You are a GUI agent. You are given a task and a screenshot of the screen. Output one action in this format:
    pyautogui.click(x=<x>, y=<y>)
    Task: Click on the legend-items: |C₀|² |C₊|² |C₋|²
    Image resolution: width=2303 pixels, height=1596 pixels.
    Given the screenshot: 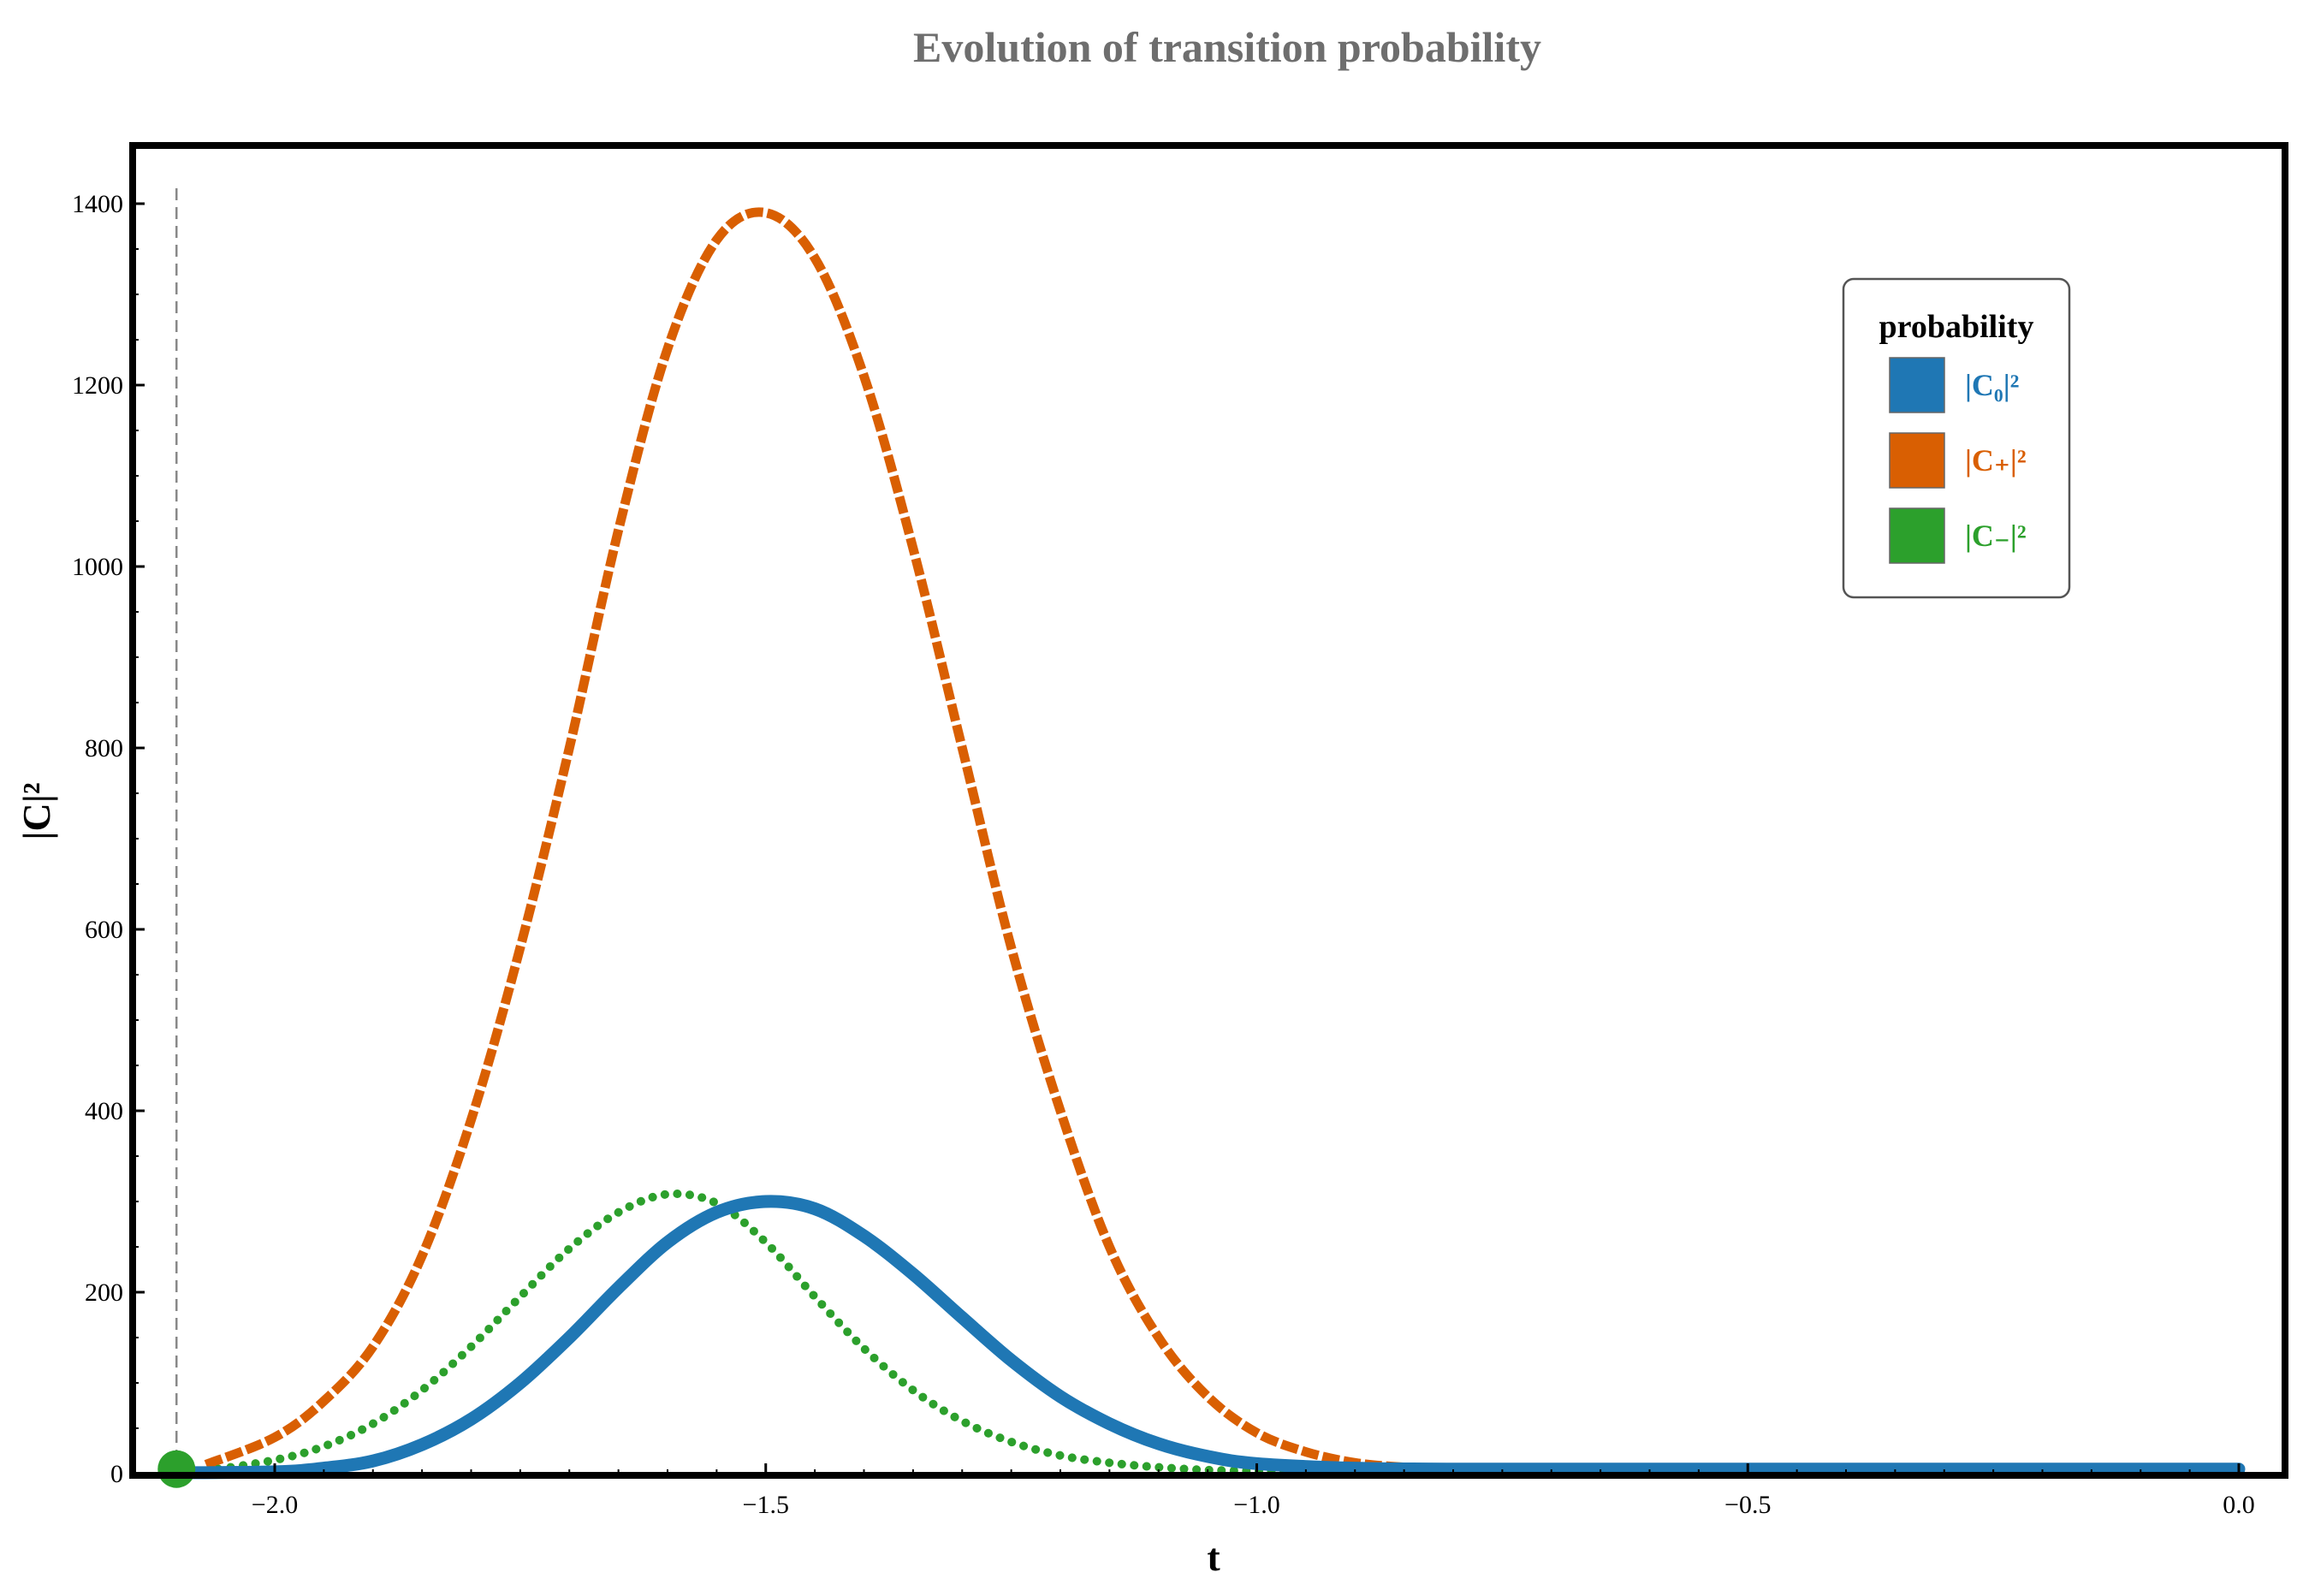 What is the action you would take?
    pyautogui.click(x=1958, y=460)
    